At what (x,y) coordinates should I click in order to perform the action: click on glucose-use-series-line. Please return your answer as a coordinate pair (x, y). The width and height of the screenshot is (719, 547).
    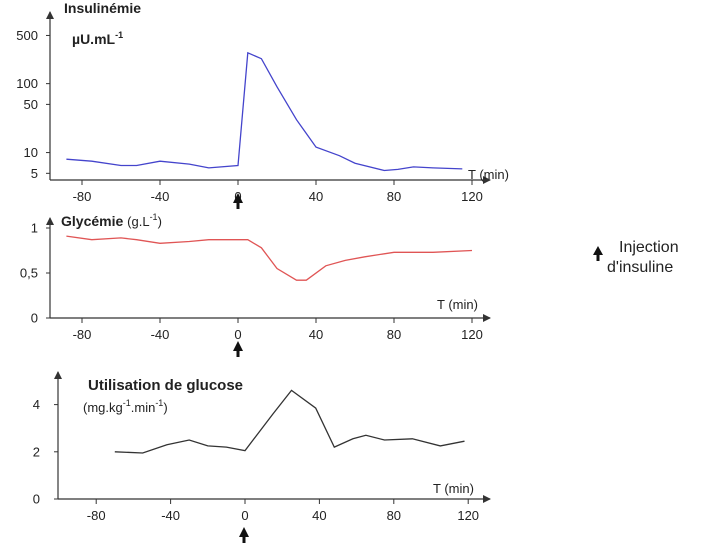
    Looking at the image, I should click on (289, 421).